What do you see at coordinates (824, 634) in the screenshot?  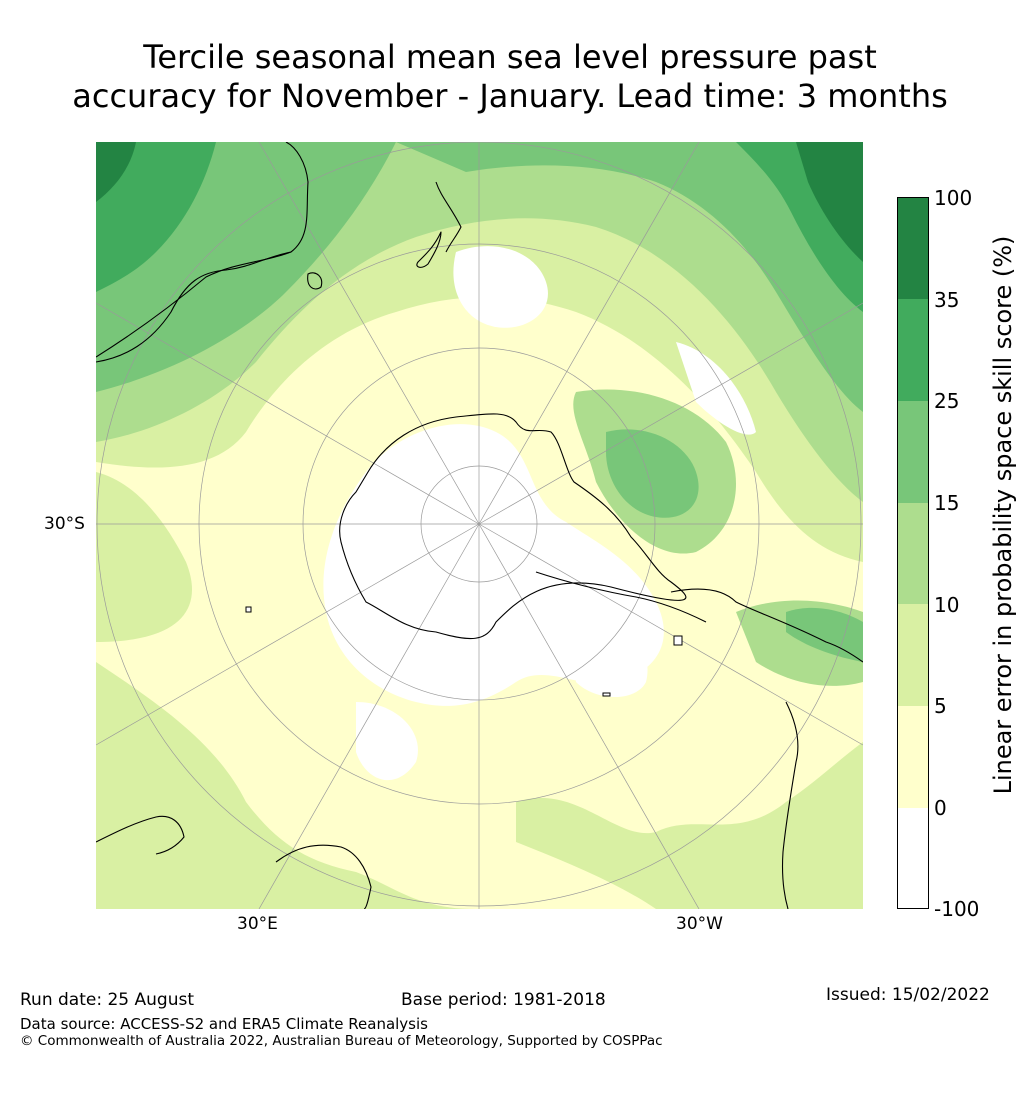 I see `skill-band-15-25-east` at bounding box center [824, 634].